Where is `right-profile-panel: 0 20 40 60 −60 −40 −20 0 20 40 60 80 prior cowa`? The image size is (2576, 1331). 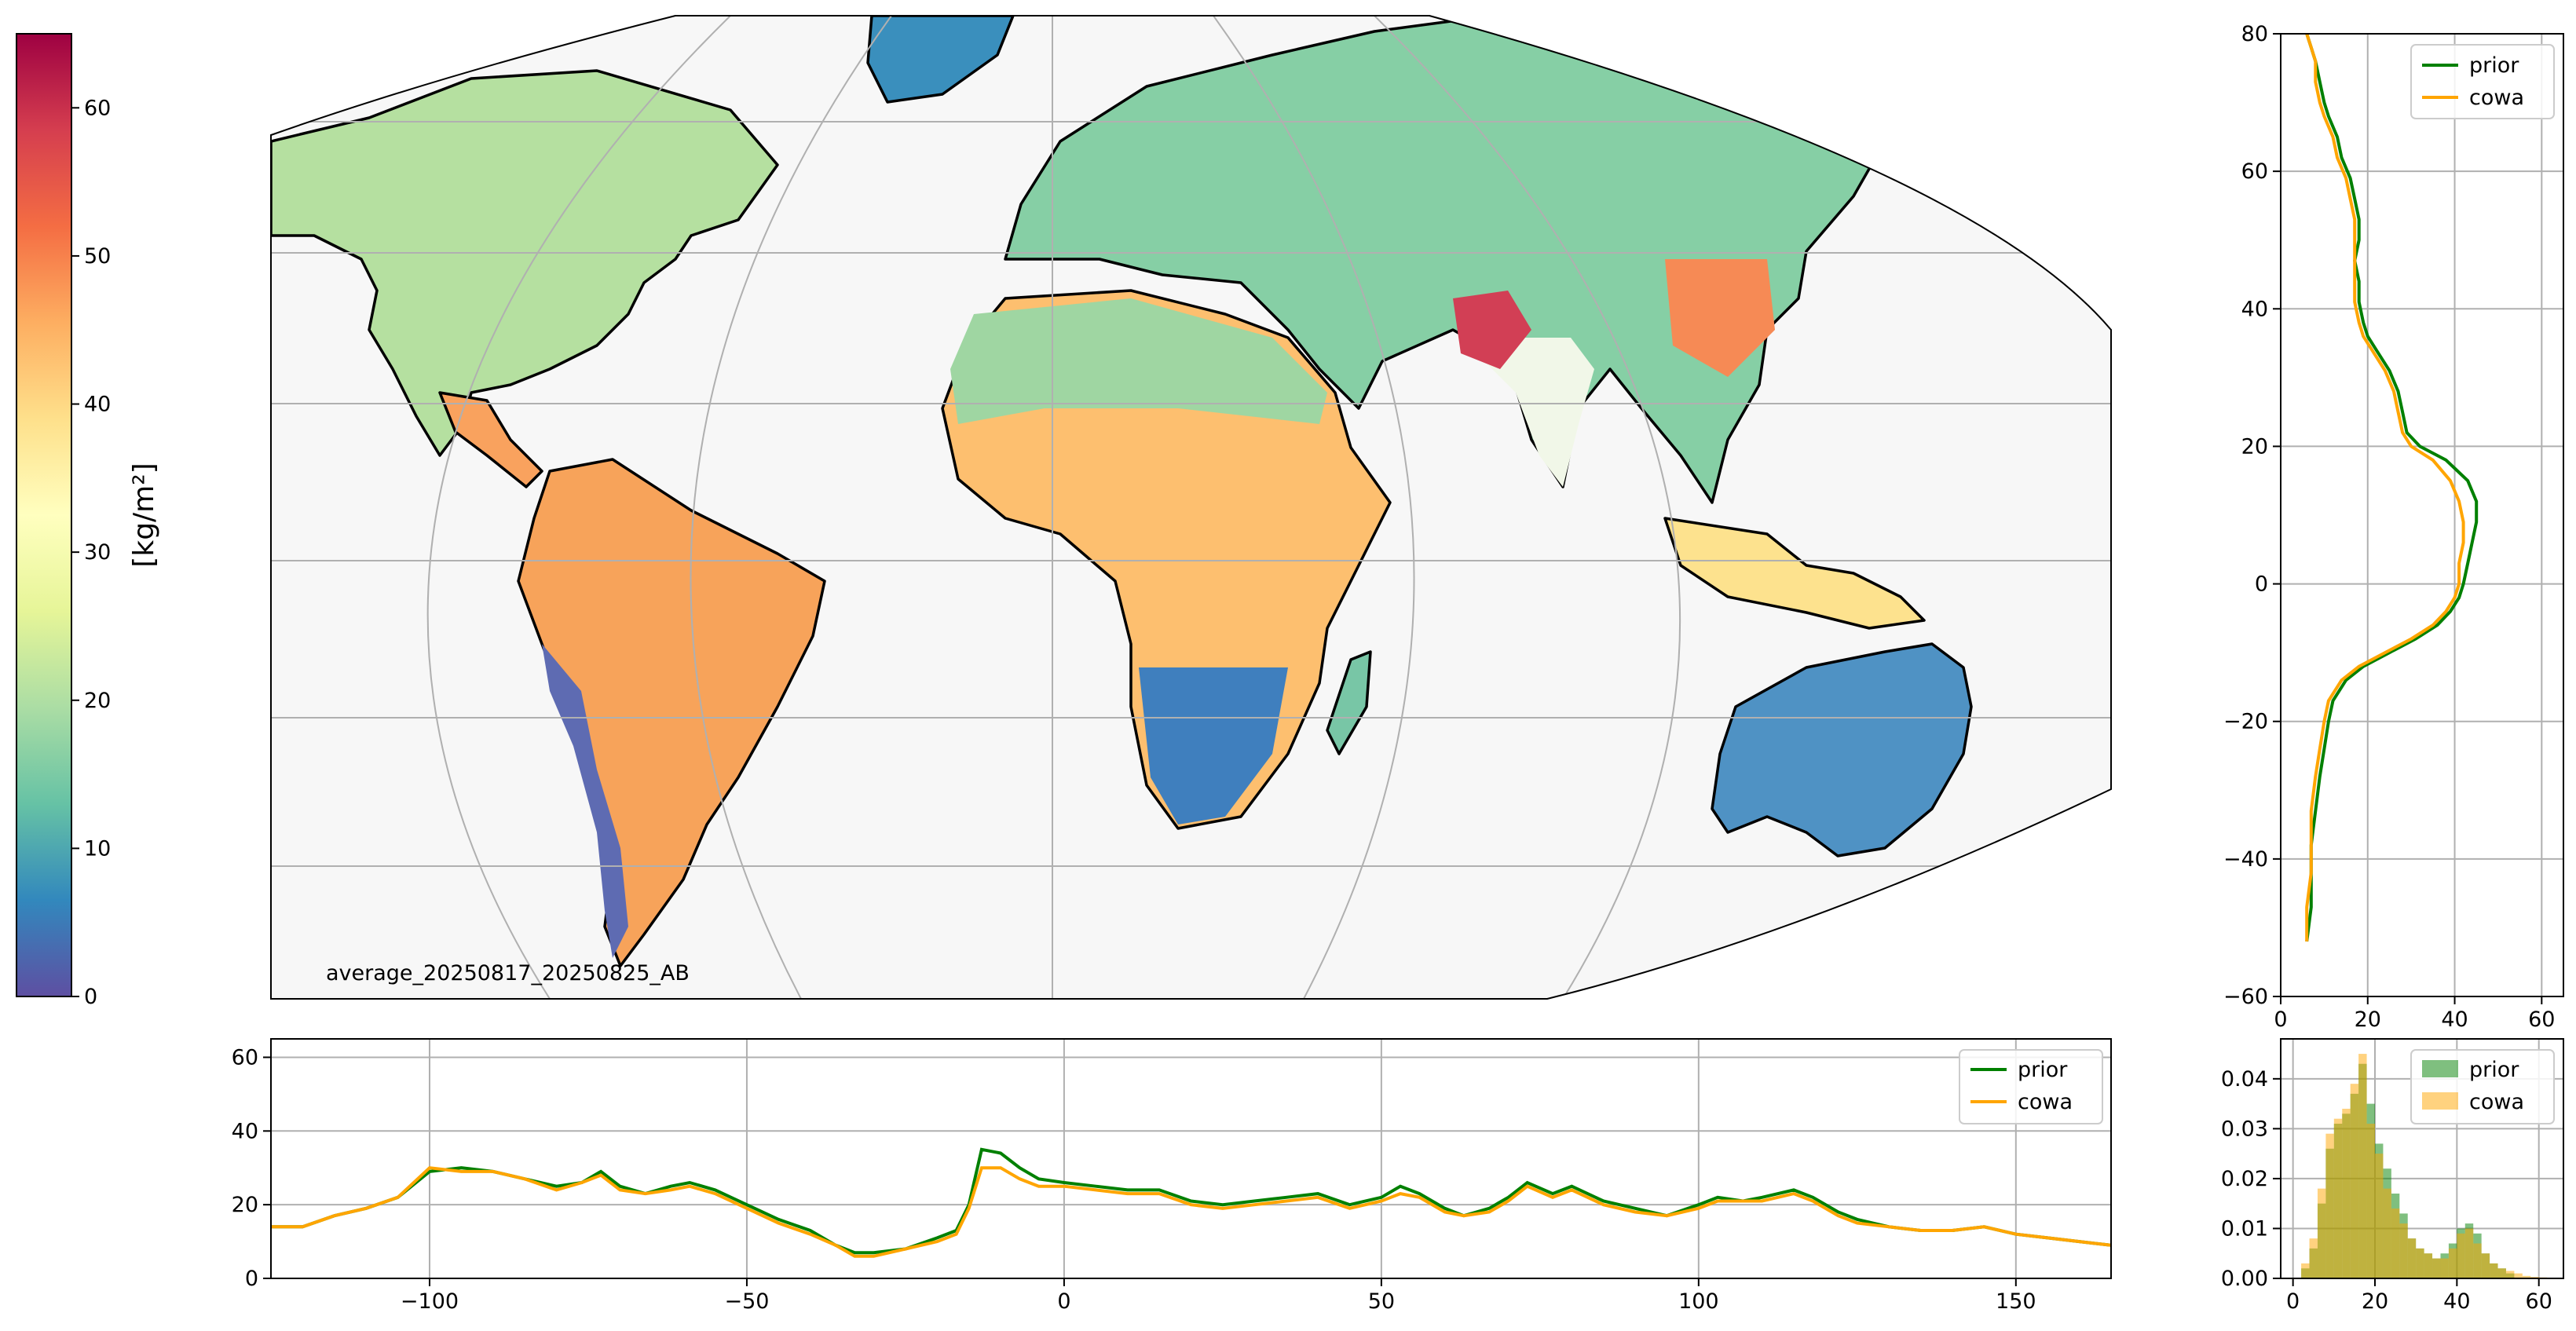
right-profile-panel: 0 20 40 60 −60 −40 −20 0 20 40 60 80 prior cowa is located at coordinates (2393, 527).